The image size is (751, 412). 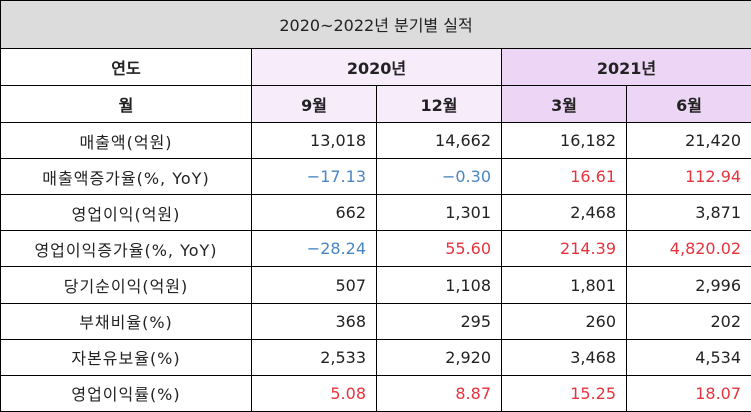 What do you see at coordinates (314, 104) in the screenshot?
I see `month-header-cell: 9월` at bounding box center [314, 104].